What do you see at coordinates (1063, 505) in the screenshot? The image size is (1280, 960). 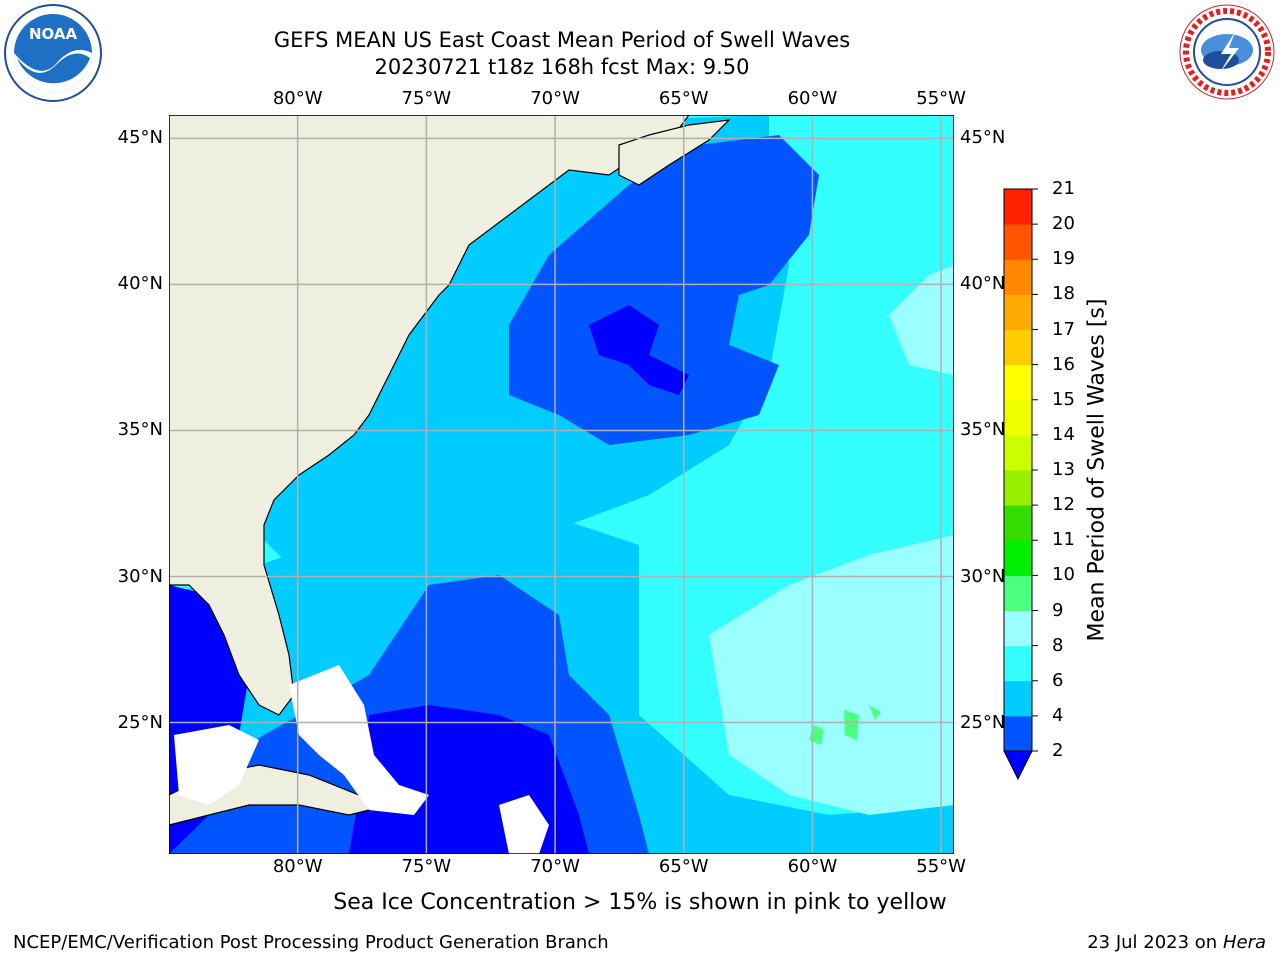 I see `colorbar-tick-label: 12` at bounding box center [1063, 505].